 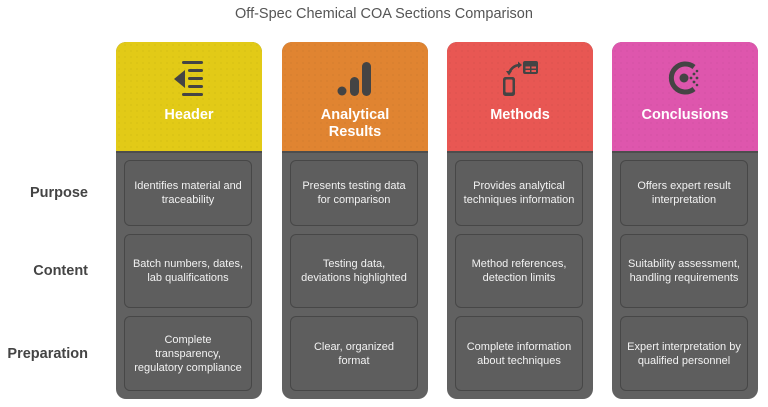 What do you see at coordinates (354, 271) in the screenshot?
I see `cell-analytical-content: Testing data, deviations highlighted` at bounding box center [354, 271].